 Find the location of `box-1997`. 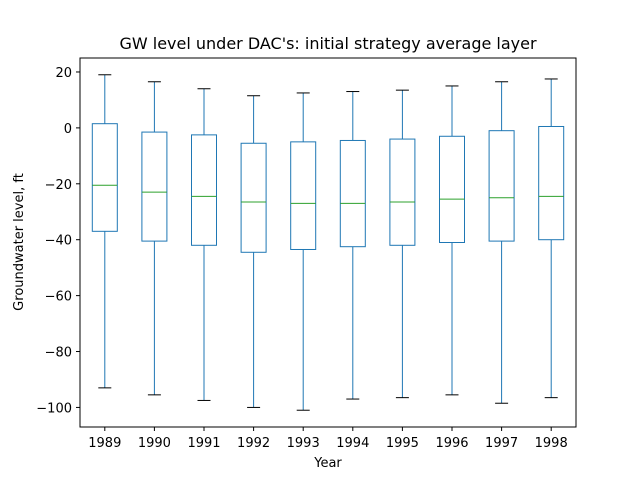

box-1997 is located at coordinates (501, 242).